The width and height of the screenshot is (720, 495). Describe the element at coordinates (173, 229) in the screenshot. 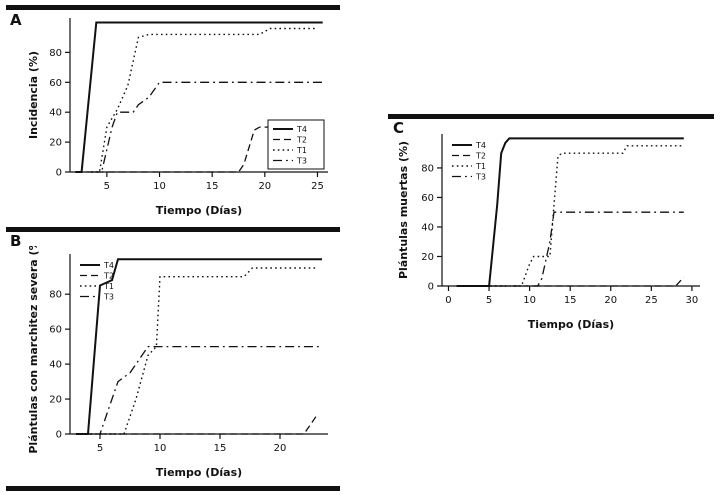

I see `divider-mid-left` at that location.